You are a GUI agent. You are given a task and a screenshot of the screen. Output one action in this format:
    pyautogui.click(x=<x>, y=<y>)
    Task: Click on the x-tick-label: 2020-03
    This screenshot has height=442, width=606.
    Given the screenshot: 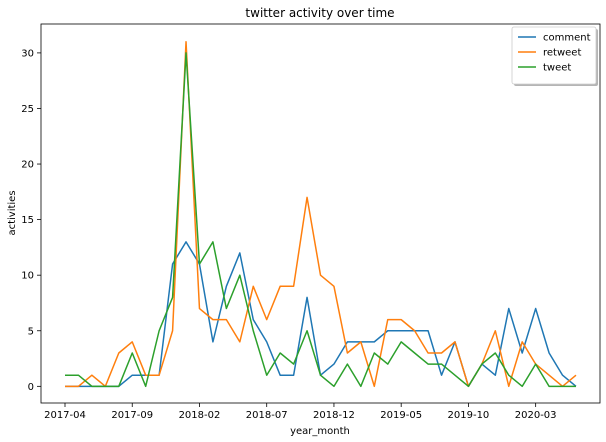 What is the action you would take?
    pyautogui.click(x=536, y=415)
    